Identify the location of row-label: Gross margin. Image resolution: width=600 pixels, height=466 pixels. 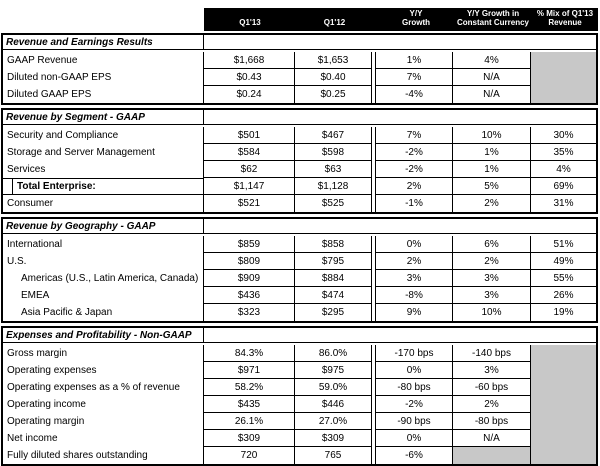
(103, 353).